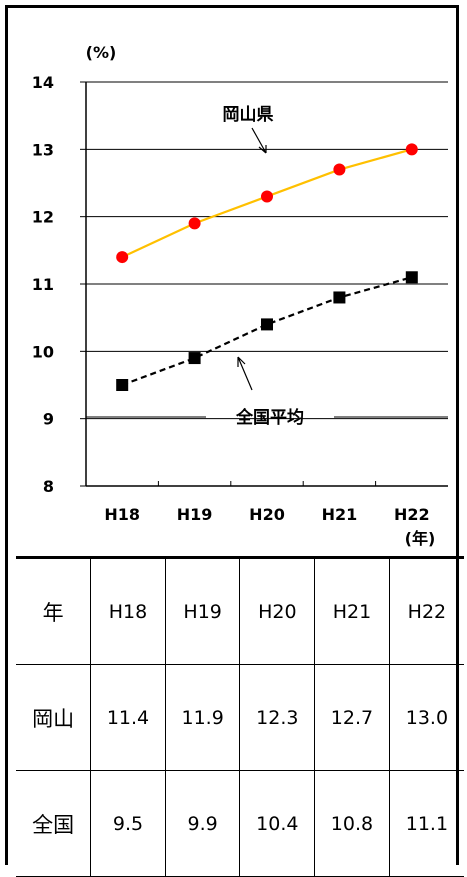  Describe the element at coordinates (128, 610) in the screenshot. I see `table-cell: H18` at that location.